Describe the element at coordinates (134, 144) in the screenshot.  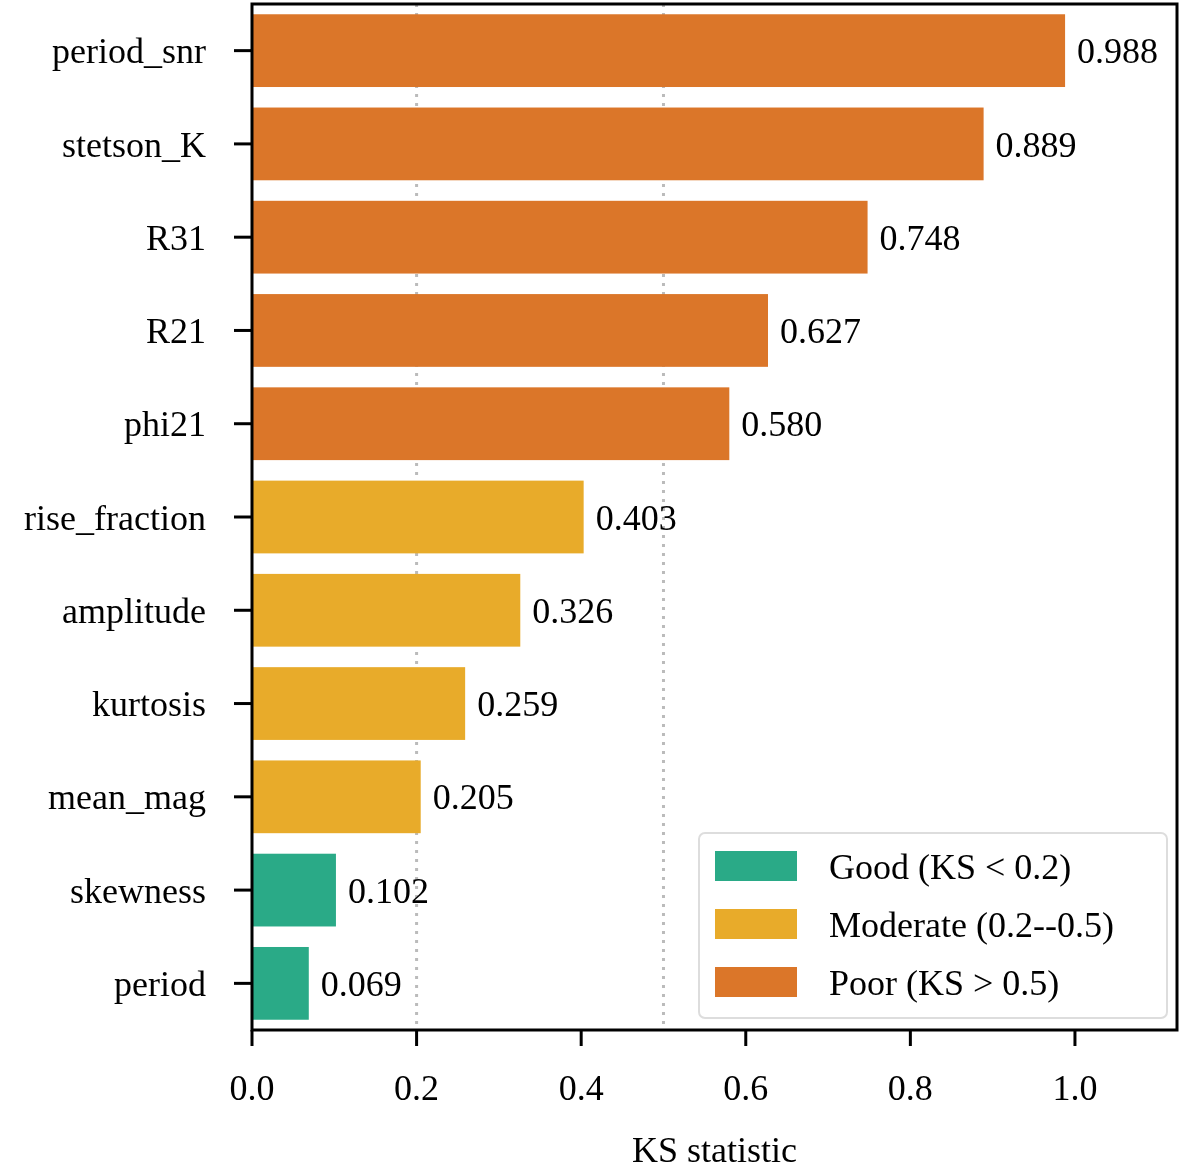
I see `y-tick-label: stetson_K` at that location.